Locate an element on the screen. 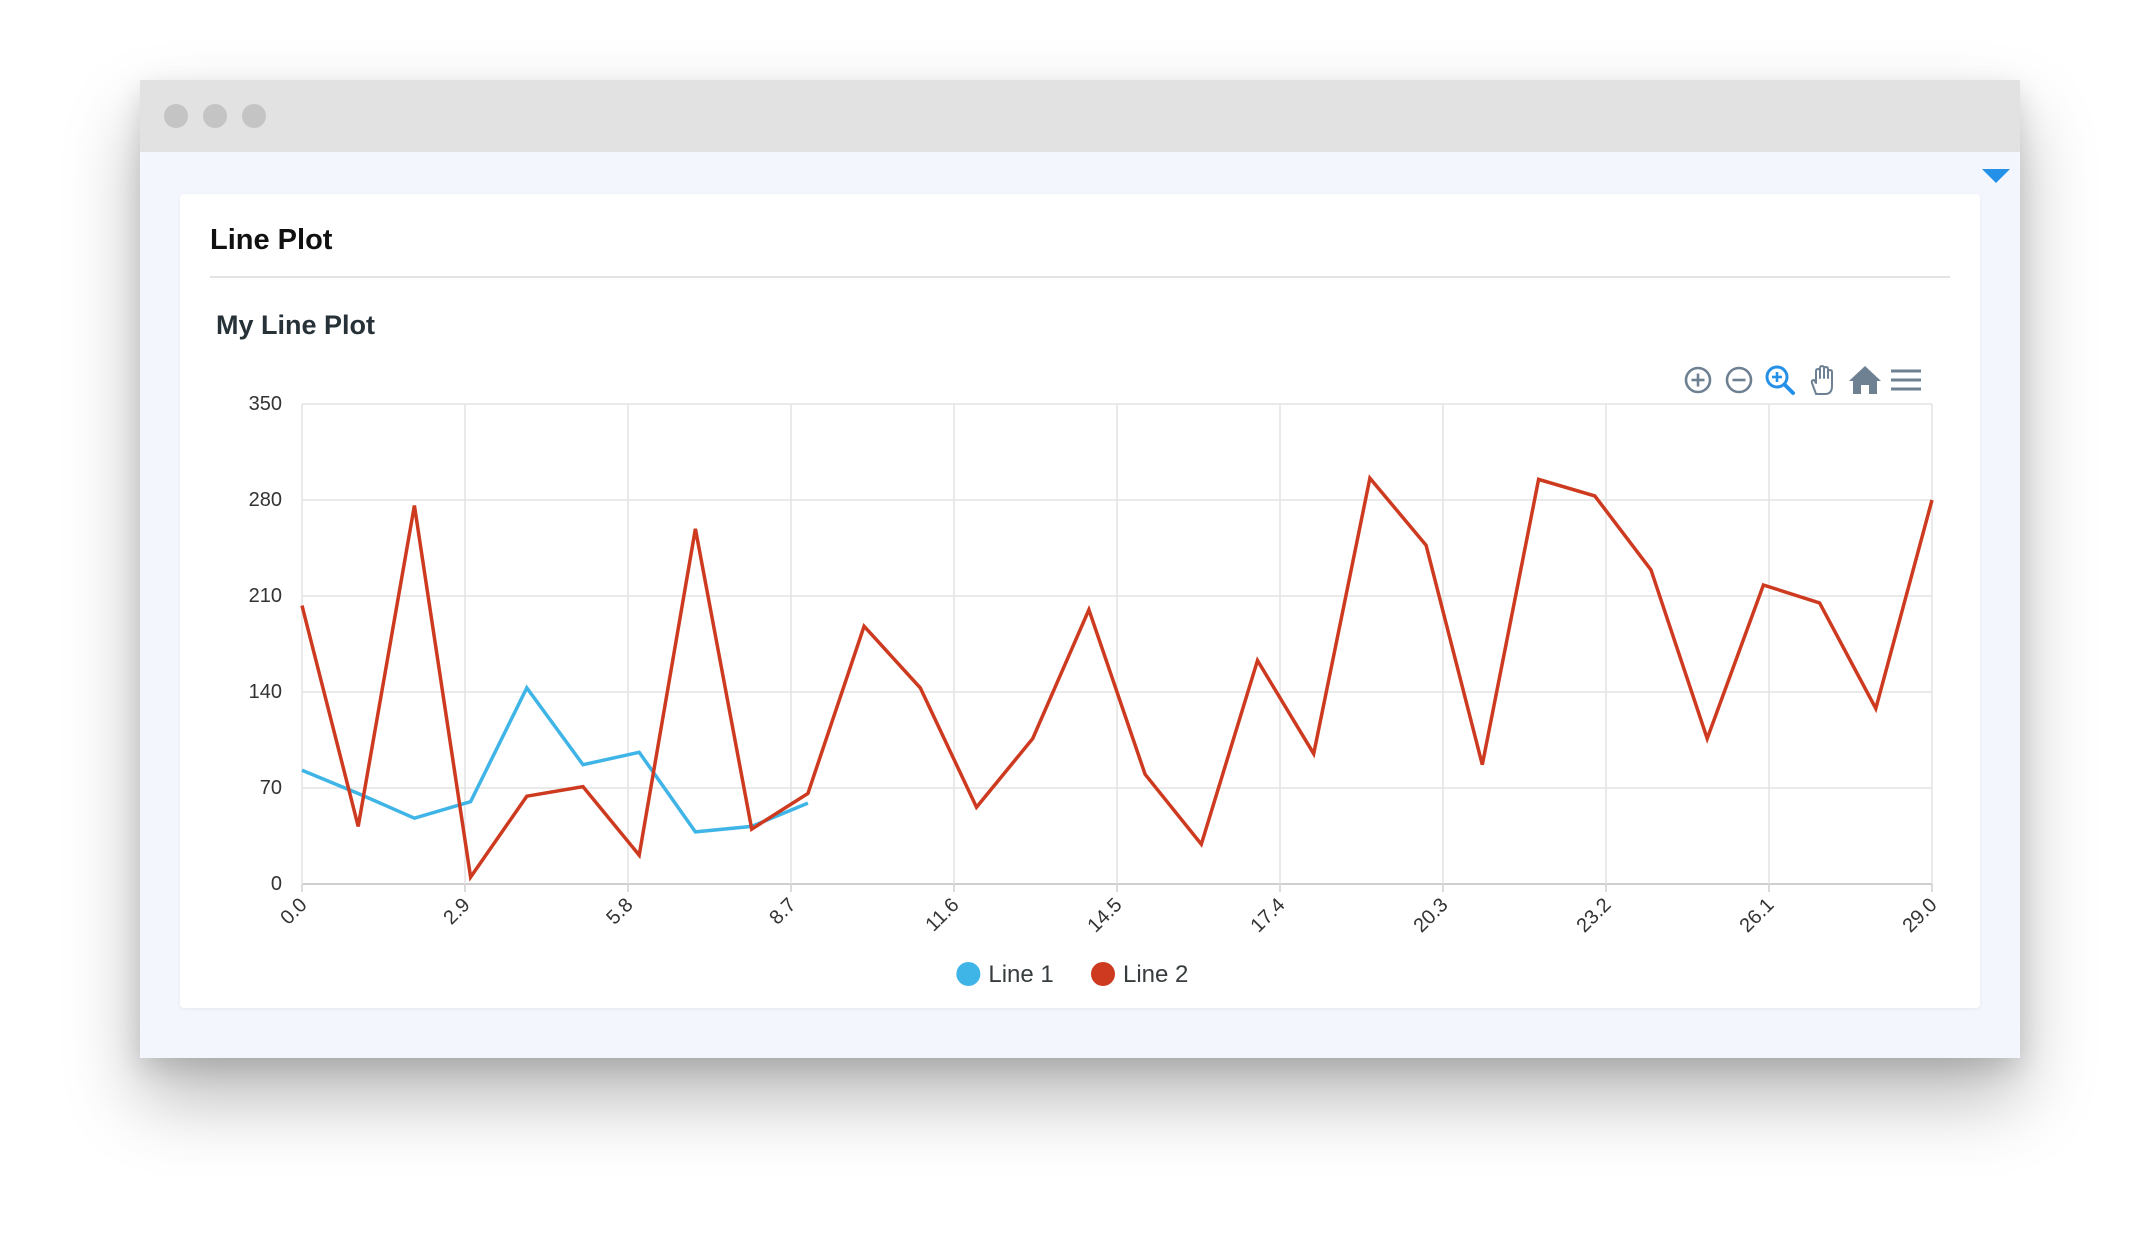  close-window-dot is located at coordinates (176, 116).